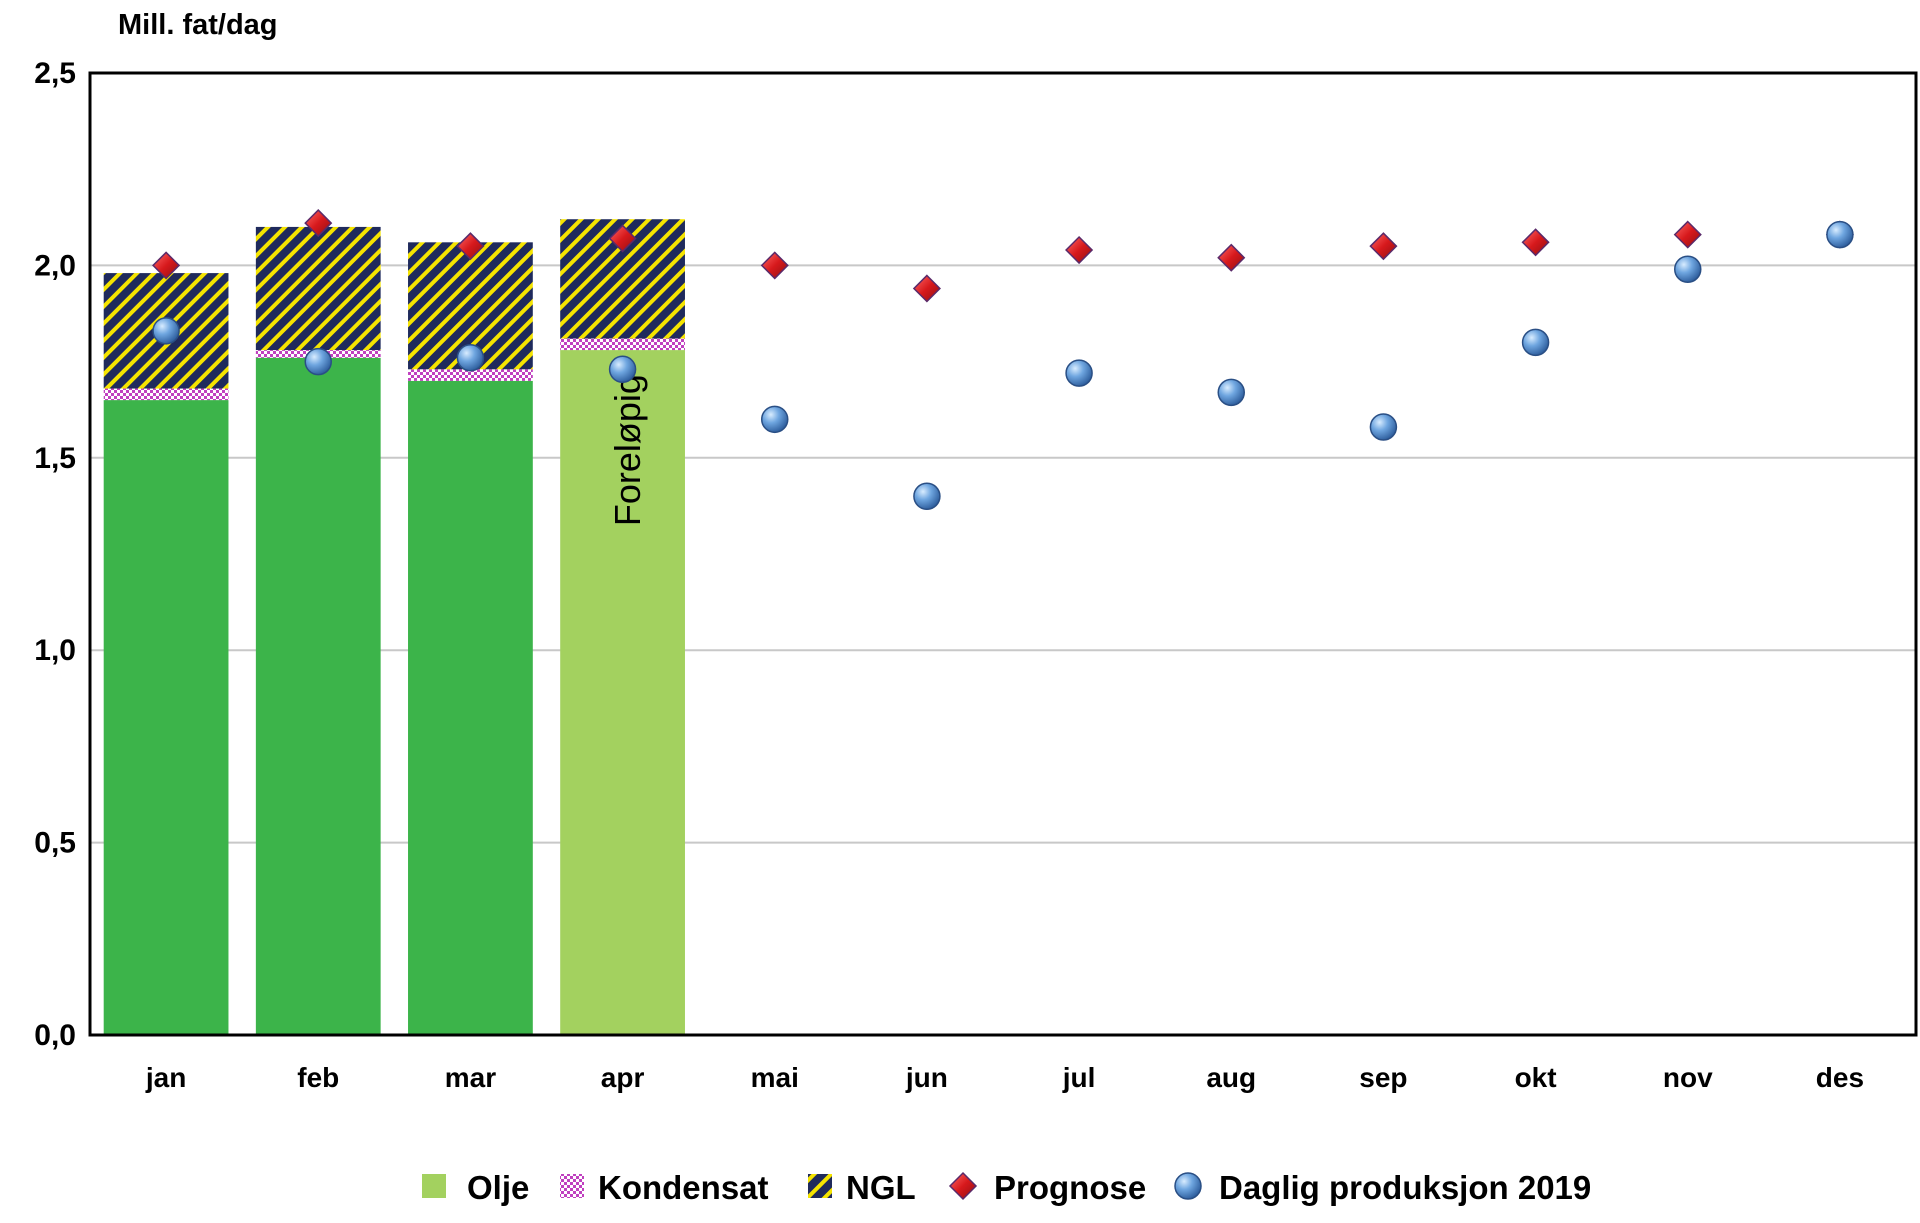 The image size is (1920, 1223). I want to click on x-tick-label: mar, so click(470, 1077).